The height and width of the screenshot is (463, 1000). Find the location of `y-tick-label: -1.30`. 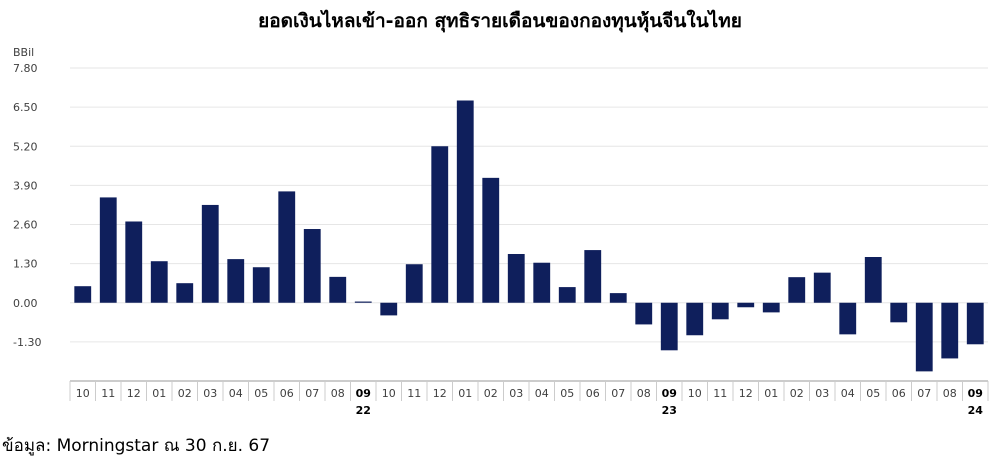

y-tick-label: -1.30 is located at coordinates (27, 342).